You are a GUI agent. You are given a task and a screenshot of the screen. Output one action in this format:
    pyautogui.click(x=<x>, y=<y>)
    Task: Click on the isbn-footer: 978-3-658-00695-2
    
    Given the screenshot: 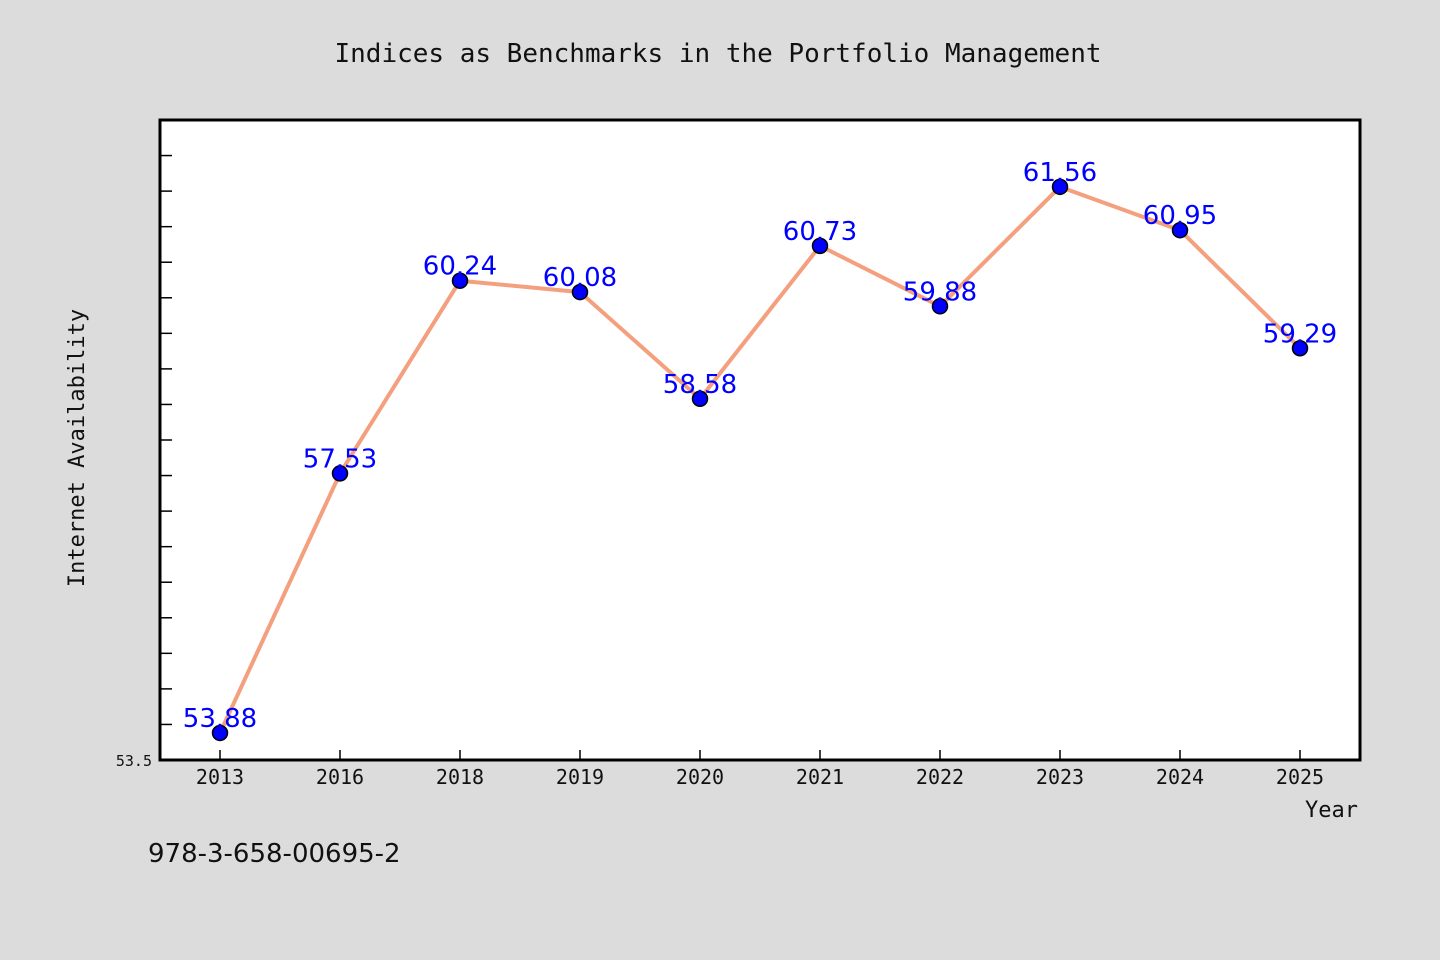 What is the action you would take?
    pyautogui.click(x=274, y=854)
    